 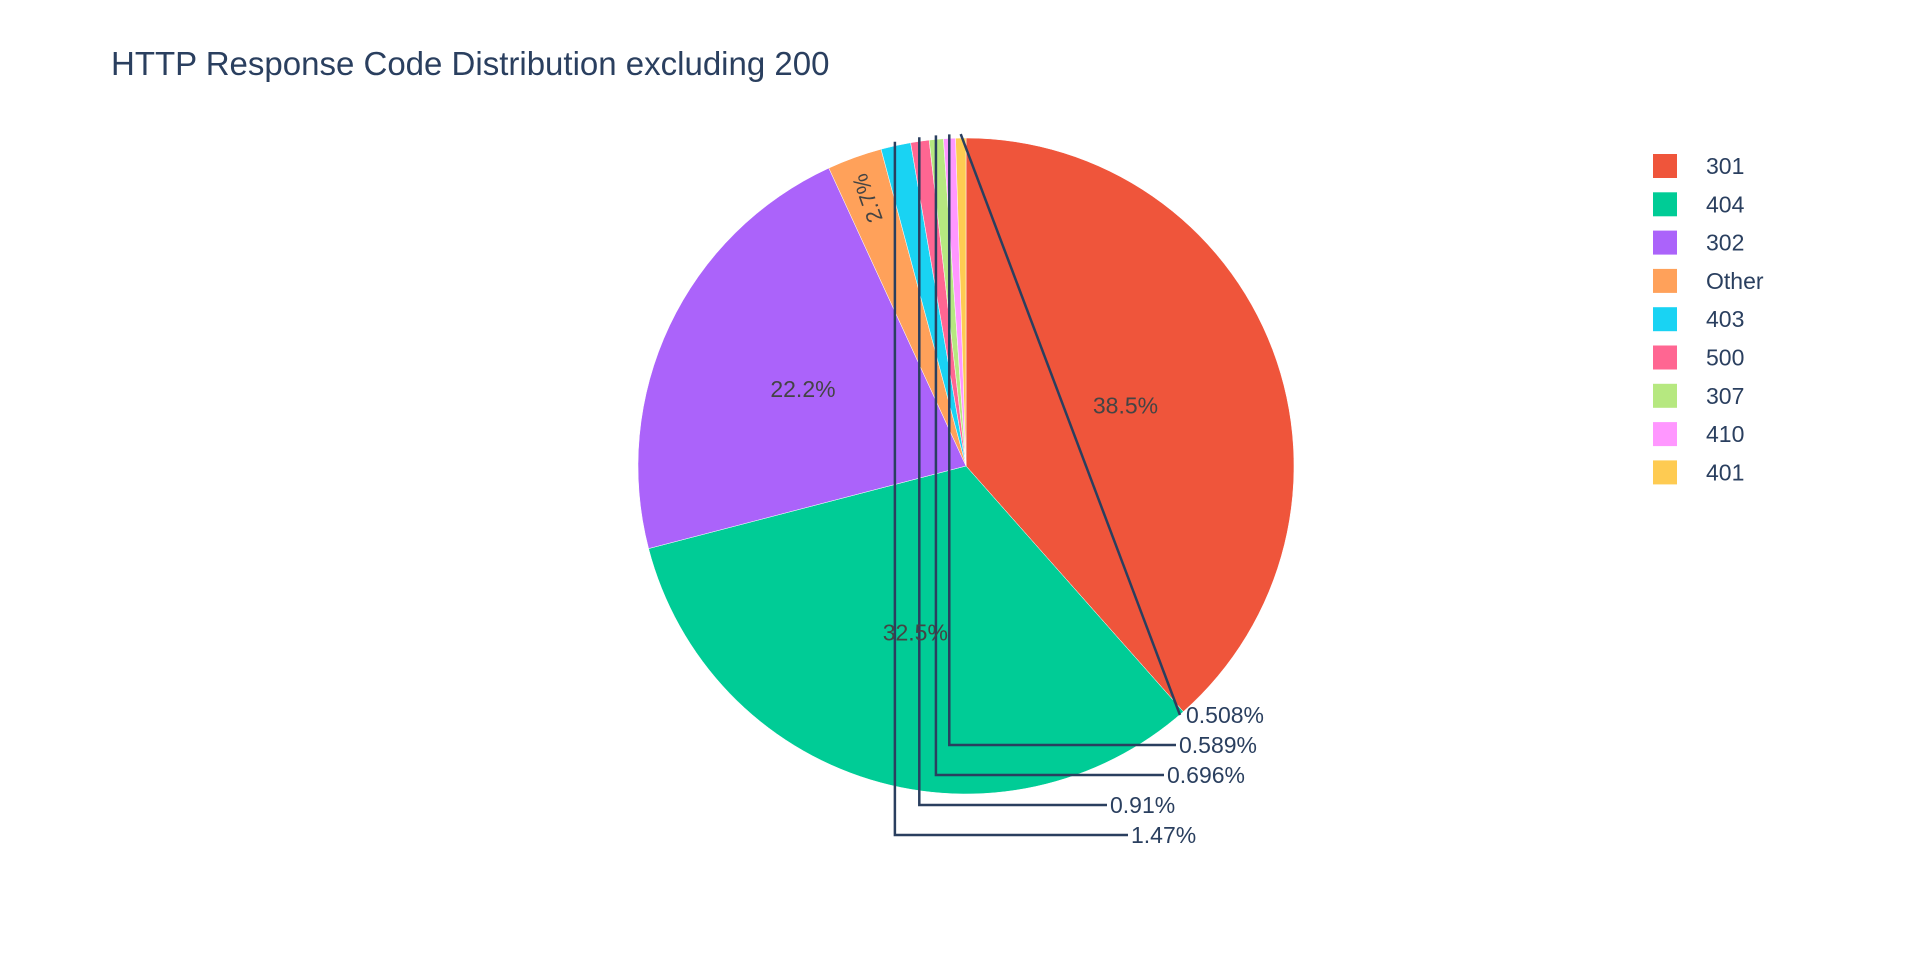 I want to click on slice-label-404: 32.5%, so click(x=915, y=632).